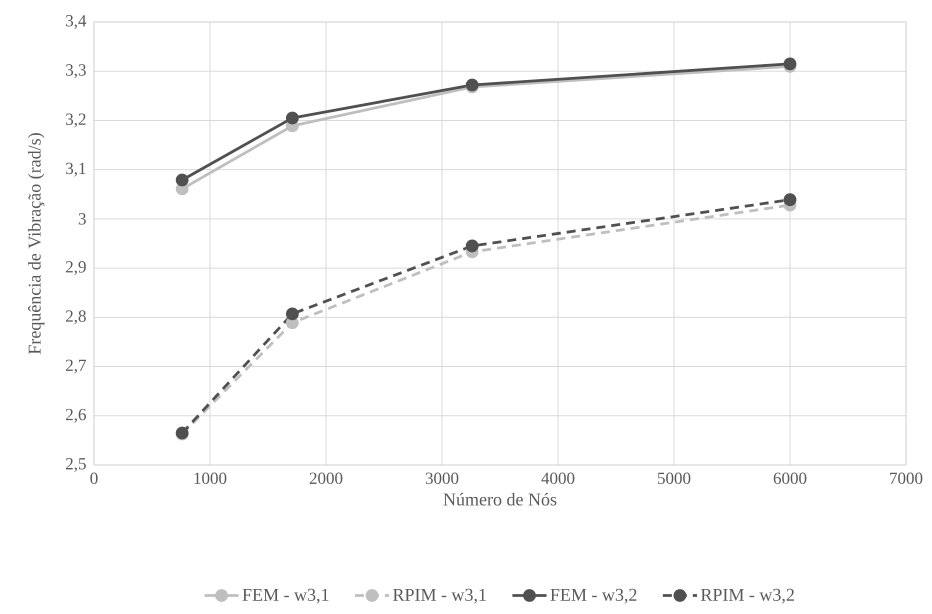 The height and width of the screenshot is (614, 932). I want to click on legend-label: RPIM - w3,1, so click(439, 596).